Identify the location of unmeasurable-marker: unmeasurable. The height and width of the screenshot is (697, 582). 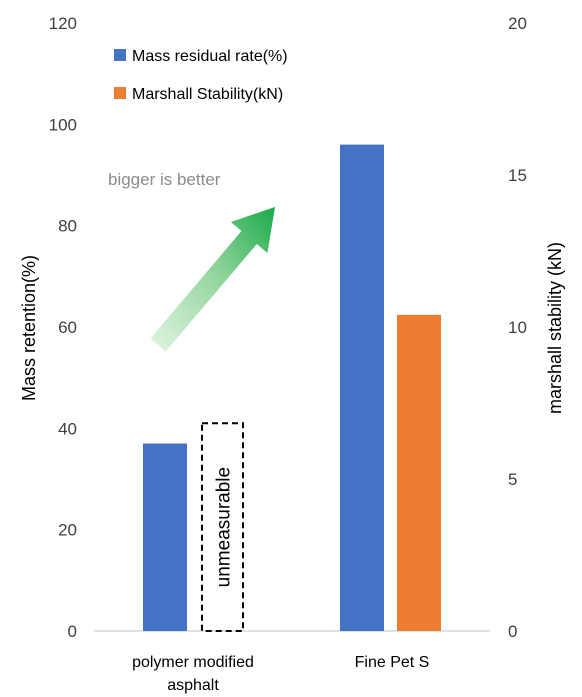
(222, 527).